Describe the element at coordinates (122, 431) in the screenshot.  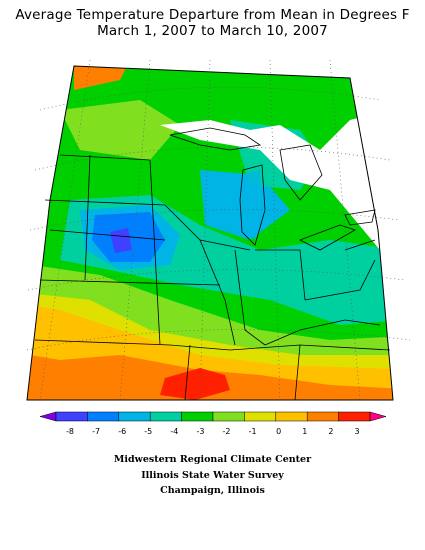
I see `legend-tick-label: -6` at that location.